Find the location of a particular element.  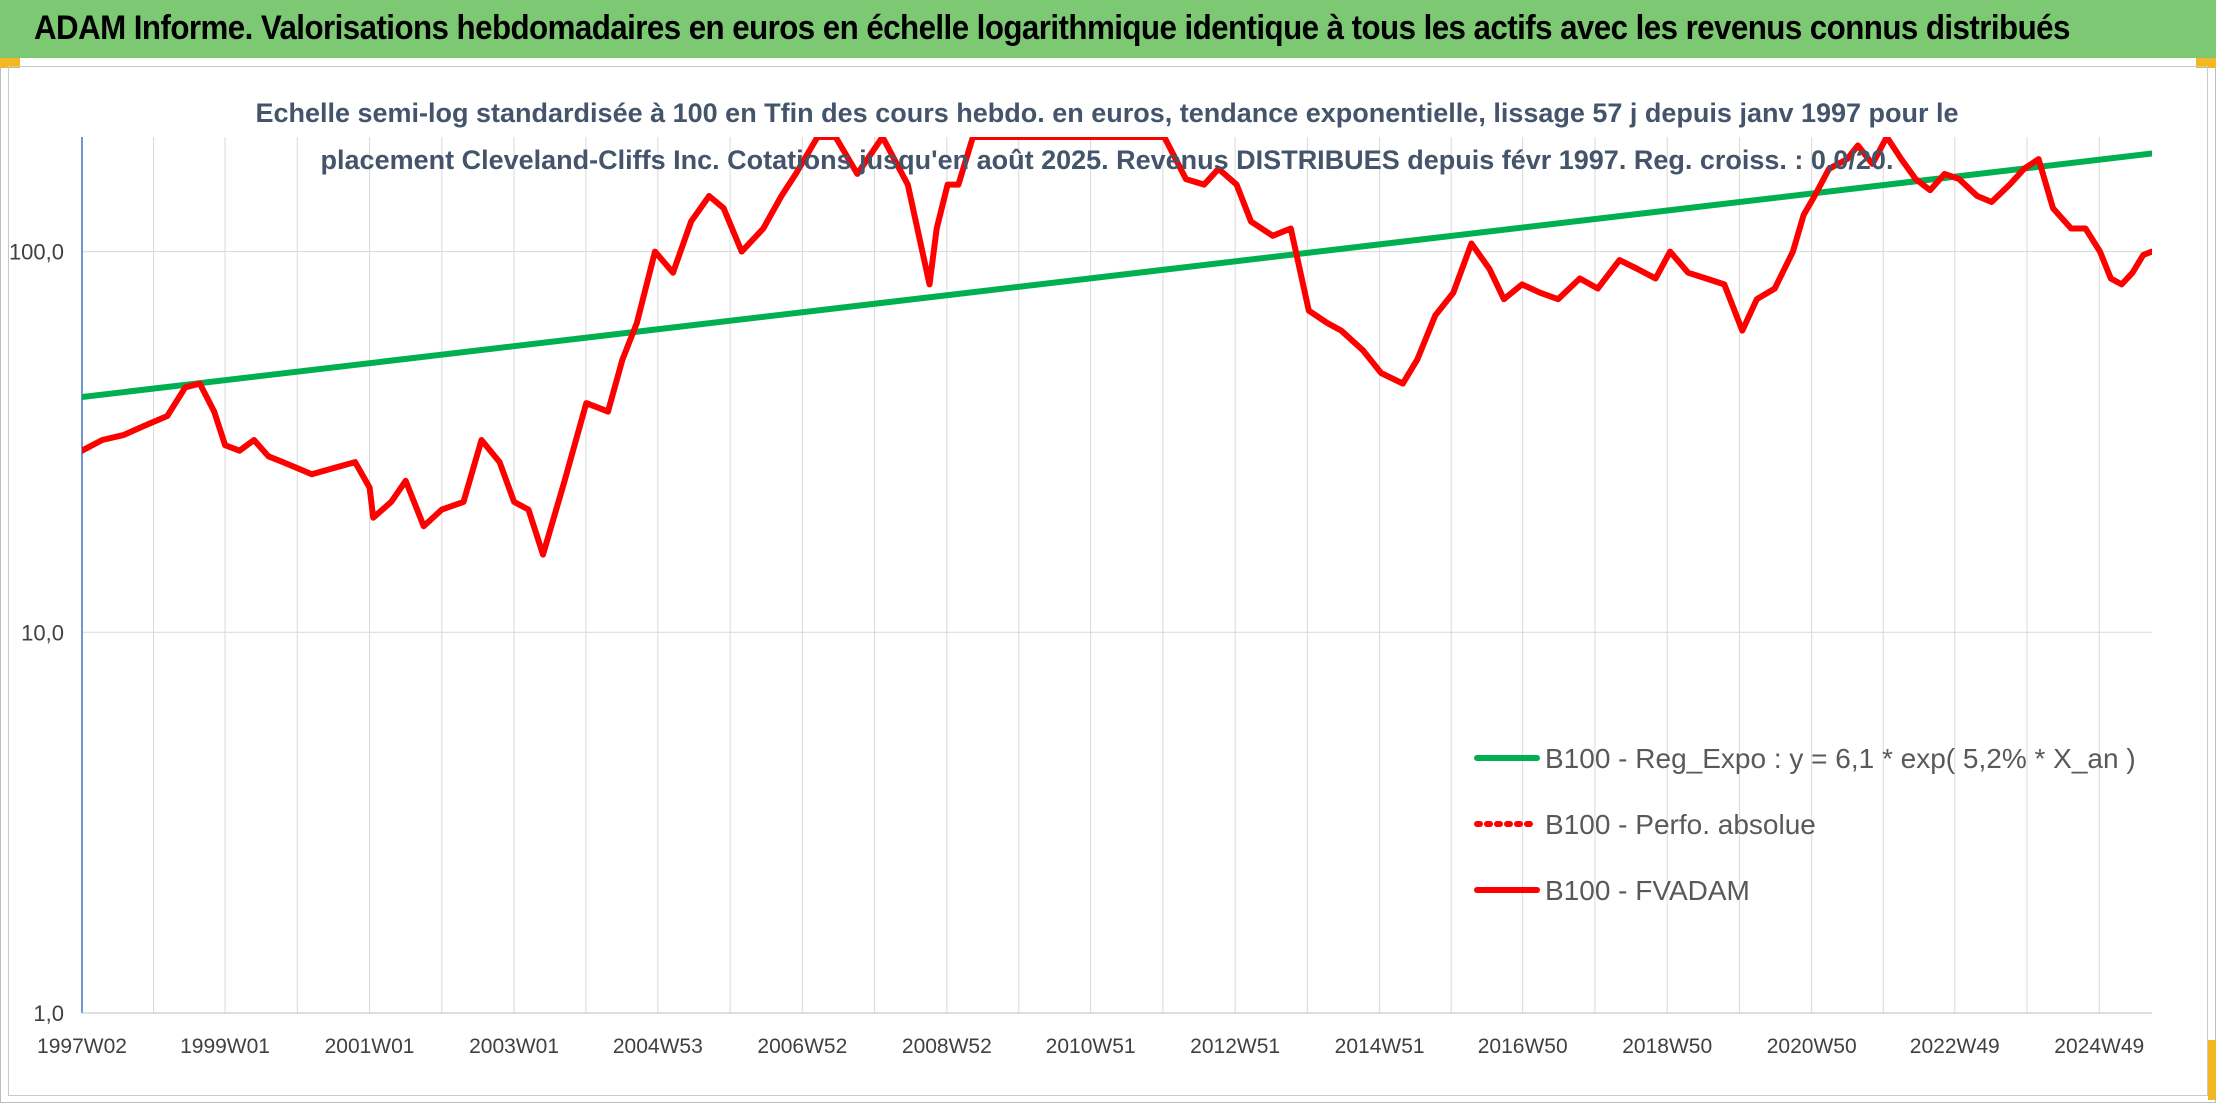

x-tick-label: 2004W53 is located at coordinates (658, 1046).